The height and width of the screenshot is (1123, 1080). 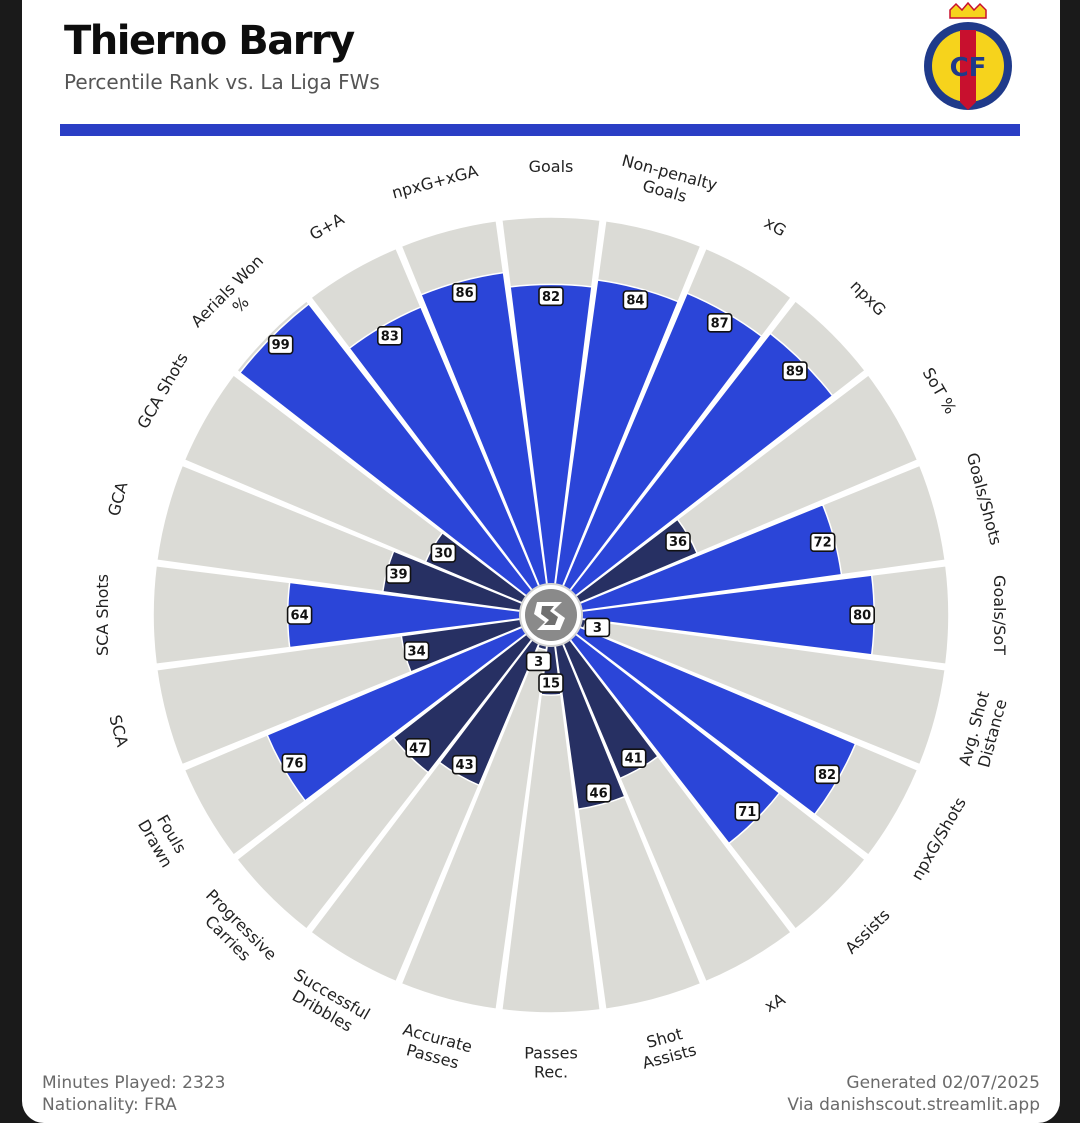 I want to click on category-label: SoT %, so click(x=939, y=390).